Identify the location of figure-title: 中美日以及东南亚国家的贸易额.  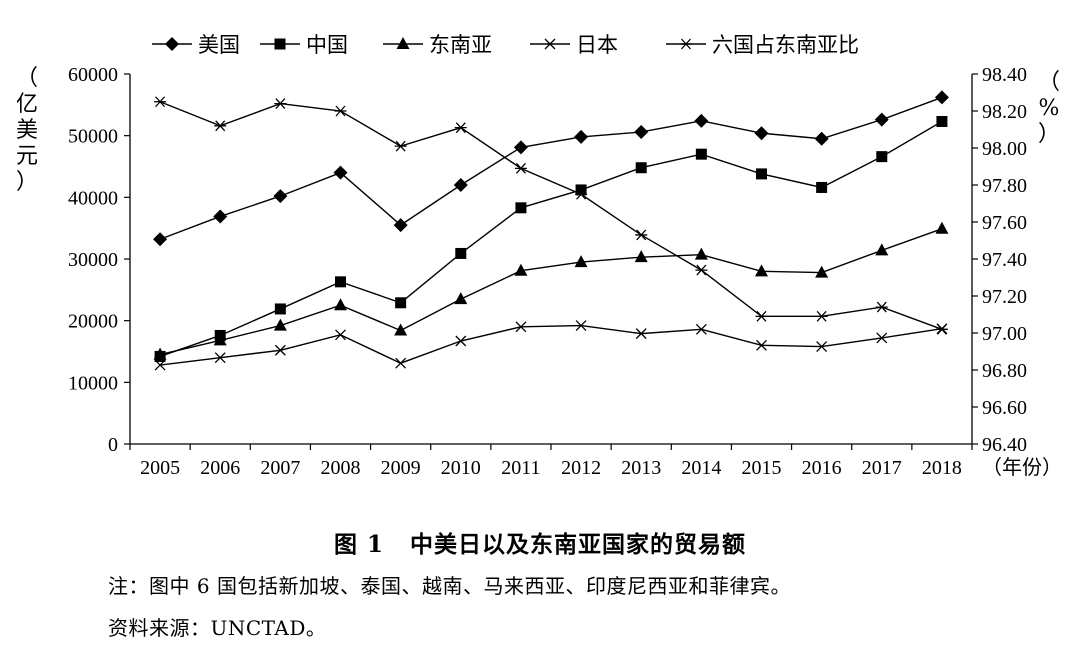
(578, 544).